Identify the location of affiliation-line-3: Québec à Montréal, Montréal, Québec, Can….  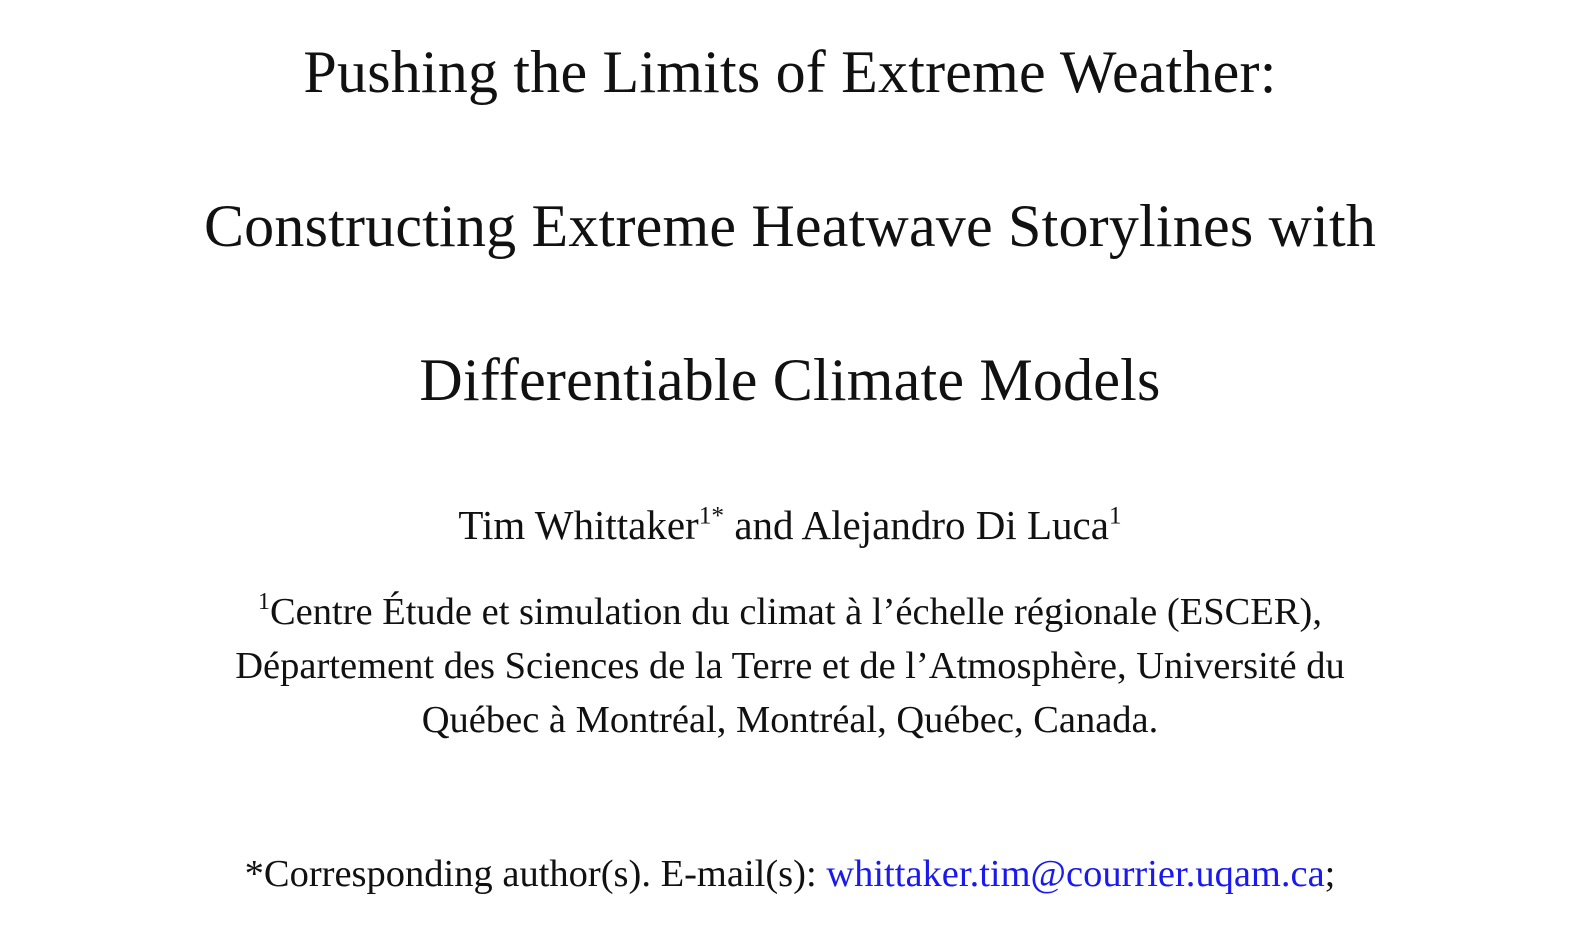
(790, 720).